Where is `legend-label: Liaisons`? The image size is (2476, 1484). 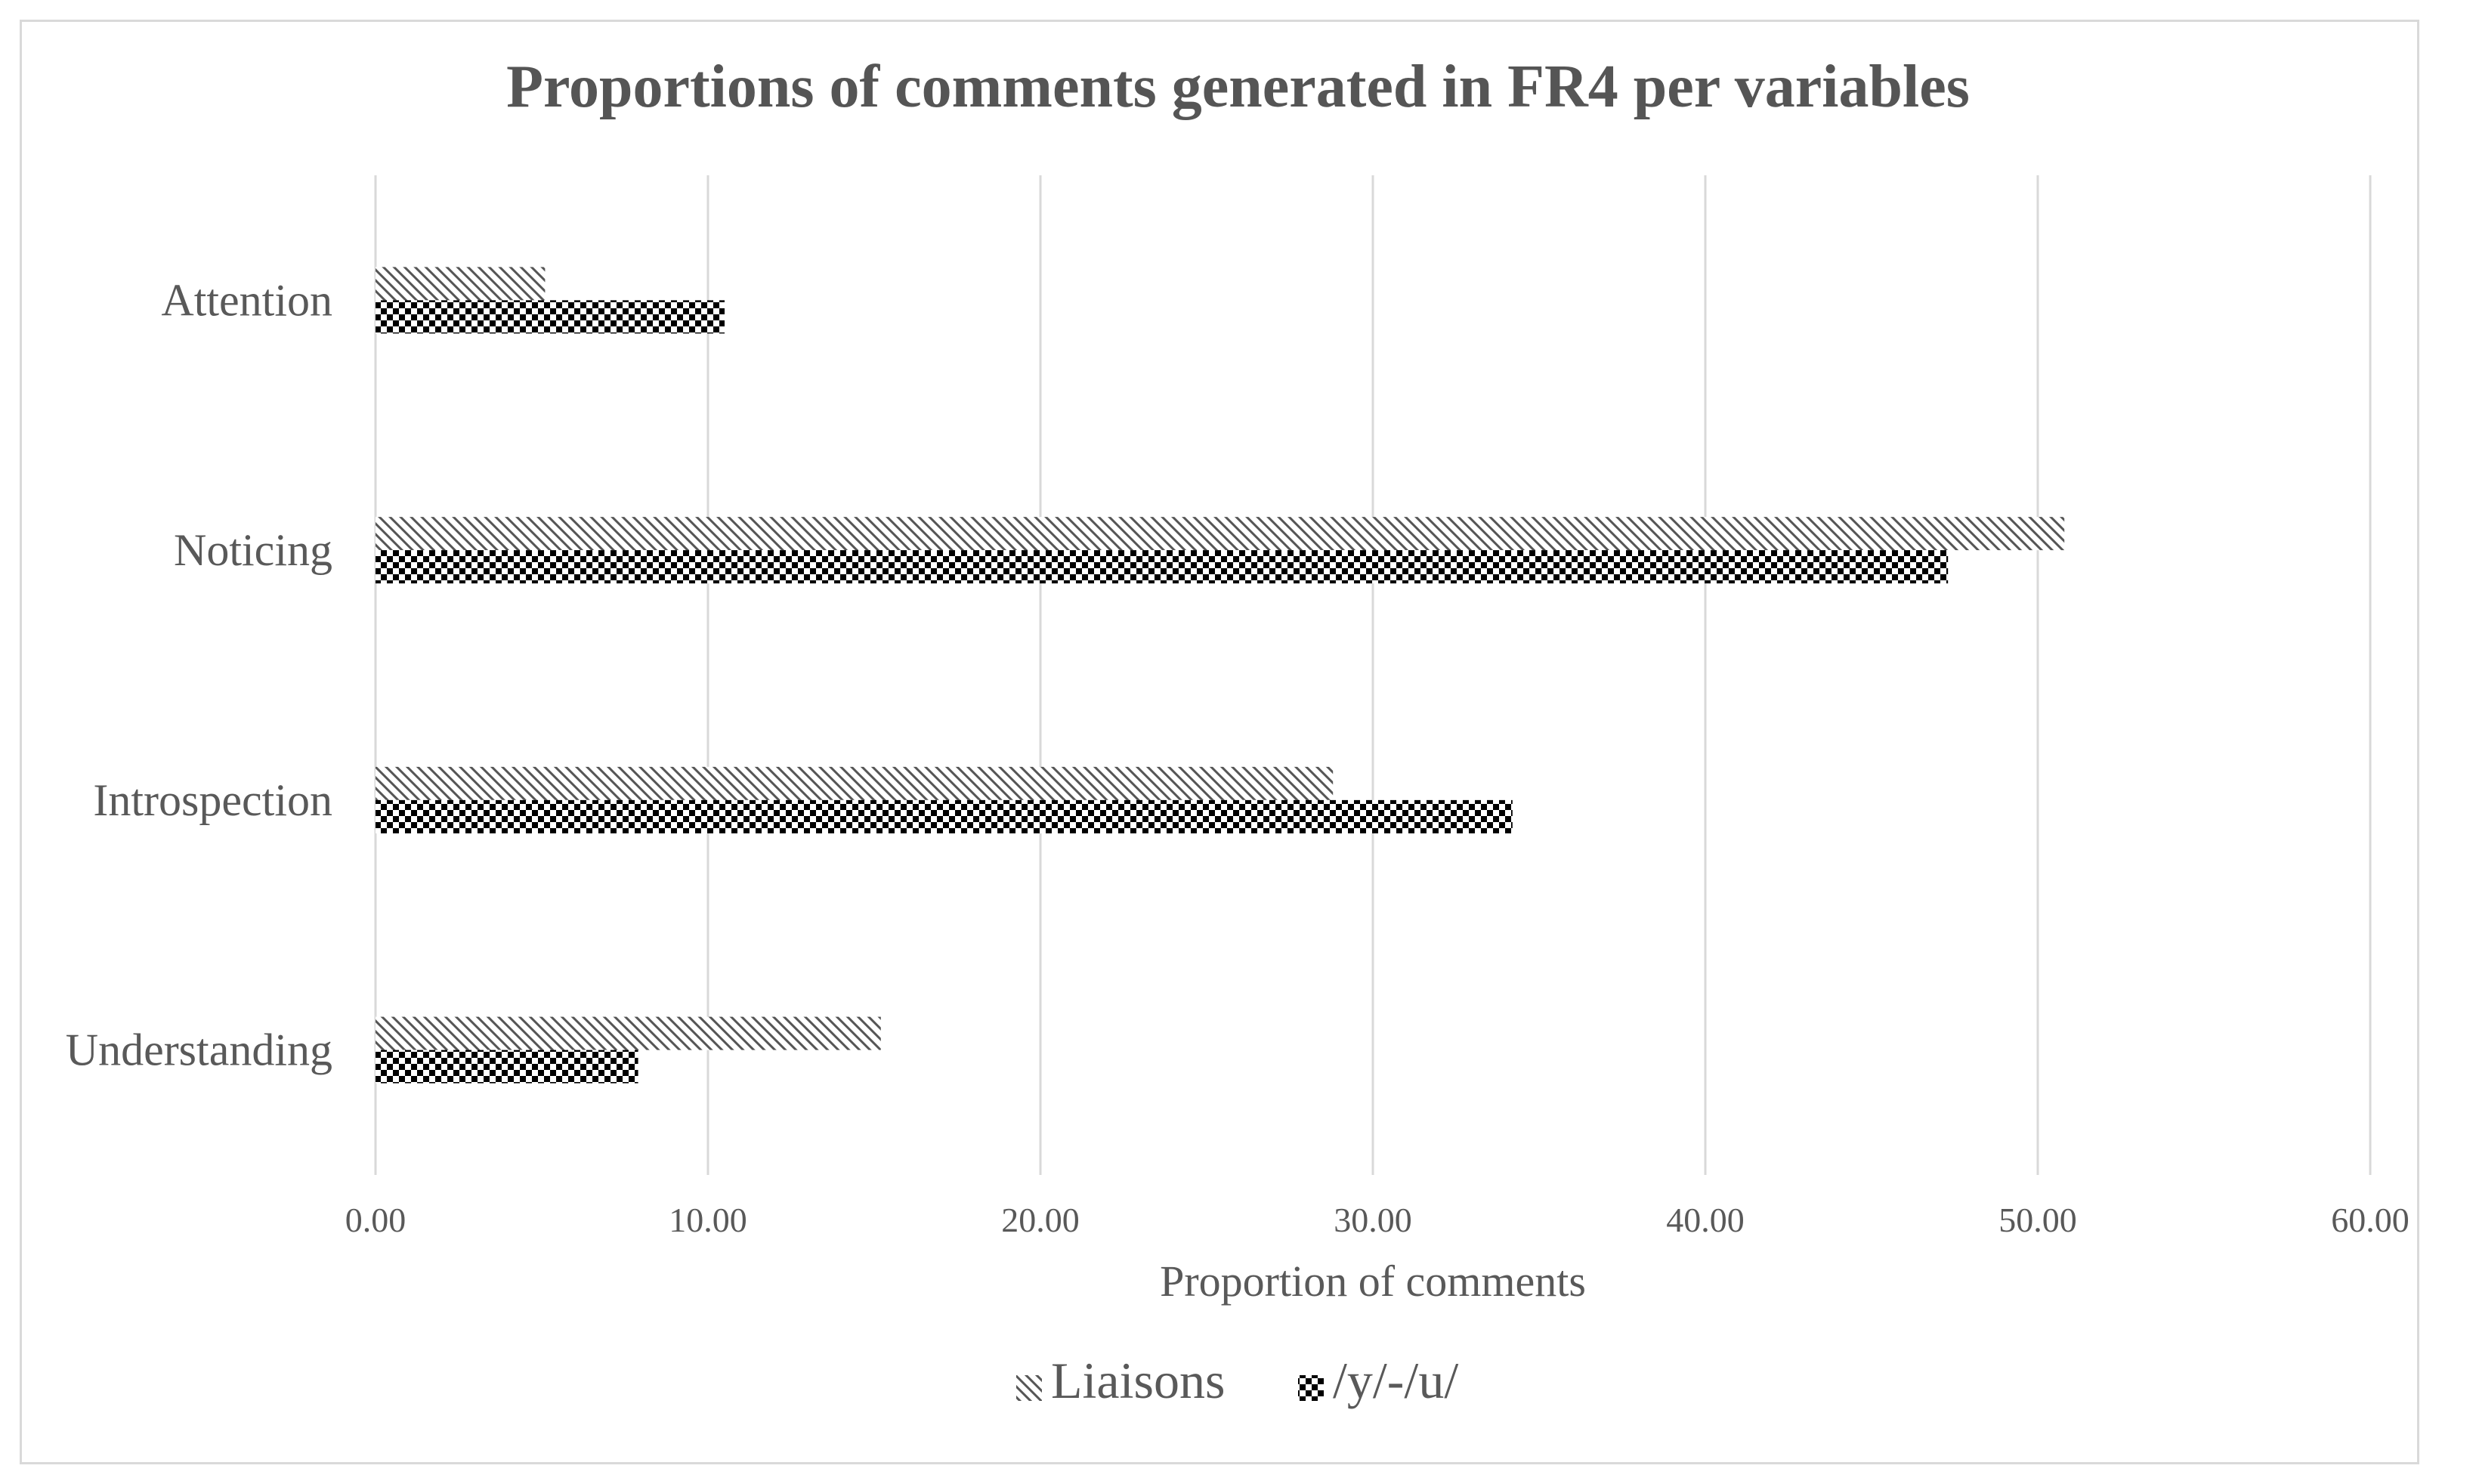
legend-label: Liaisons is located at coordinates (1138, 1380).